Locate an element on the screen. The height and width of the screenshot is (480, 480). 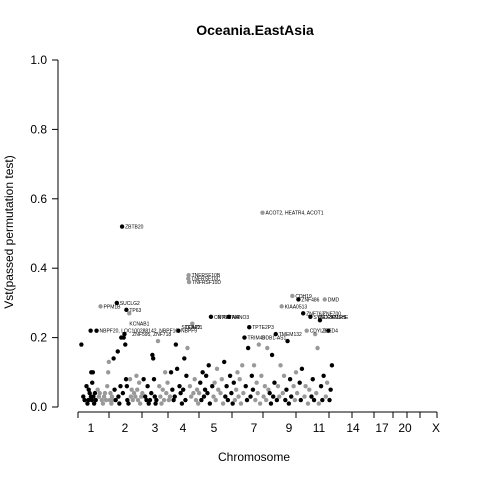
x-tick-label: 2 is located at coordinates (125, 428).